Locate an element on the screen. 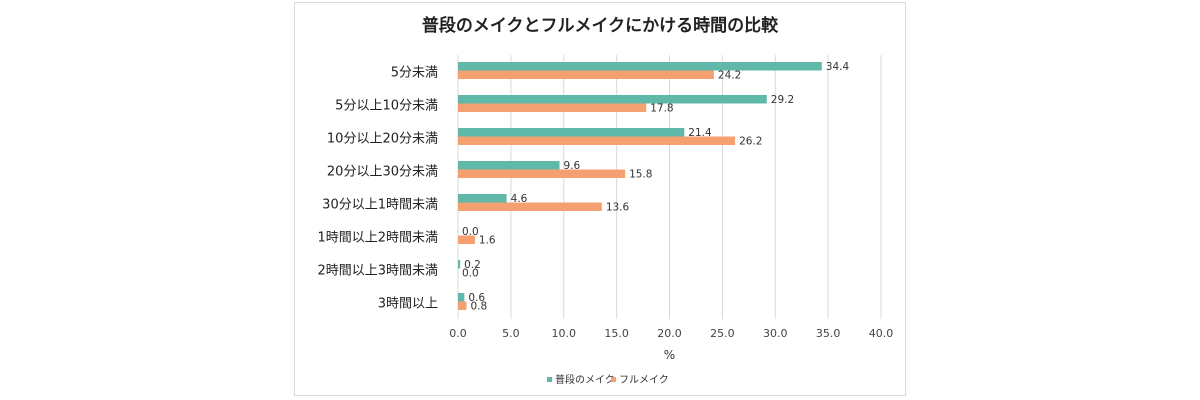  data-label: 0.8 is located at coordinates (478, 307).